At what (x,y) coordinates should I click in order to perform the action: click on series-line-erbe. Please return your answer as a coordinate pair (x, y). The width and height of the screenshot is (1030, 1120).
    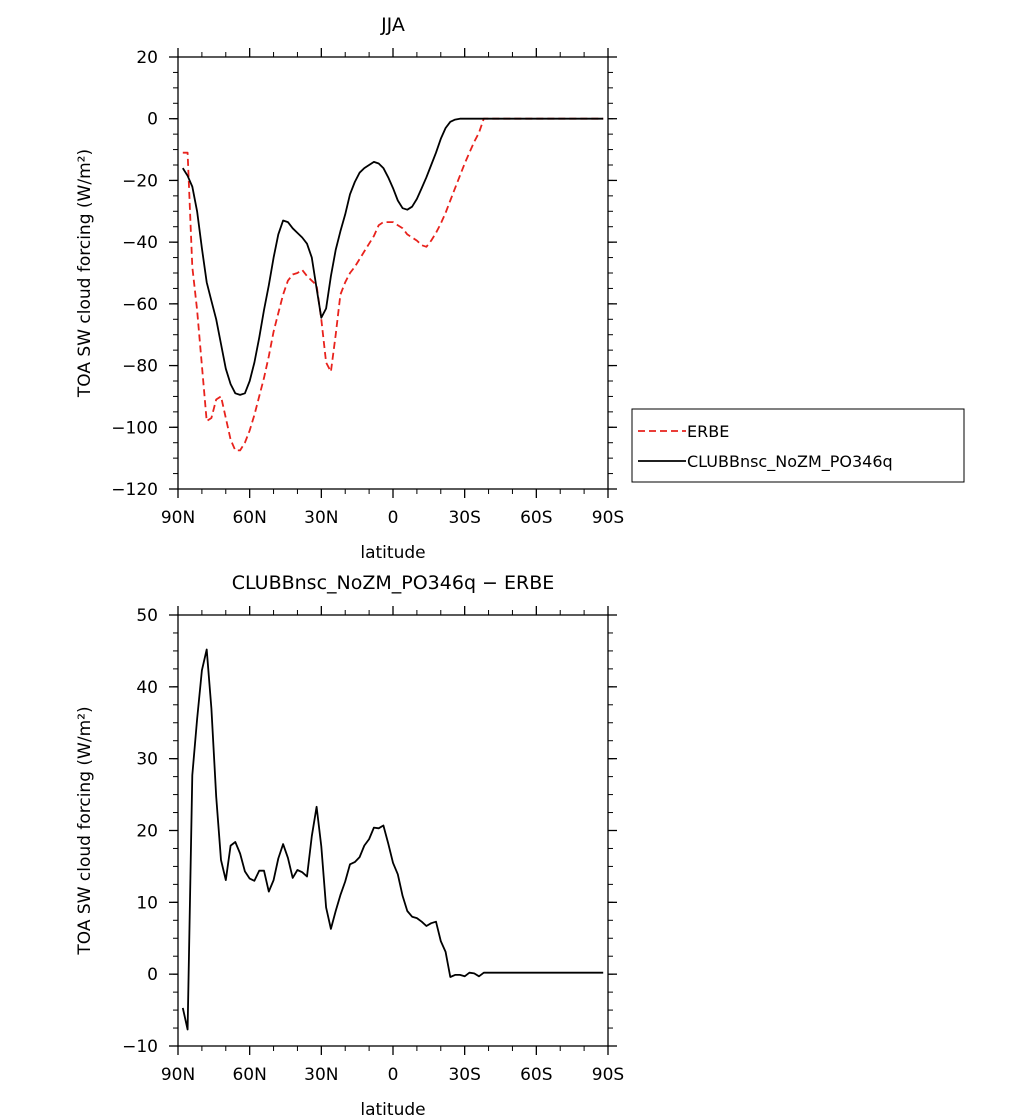
    Looking at the image, I should click on (393, 284).